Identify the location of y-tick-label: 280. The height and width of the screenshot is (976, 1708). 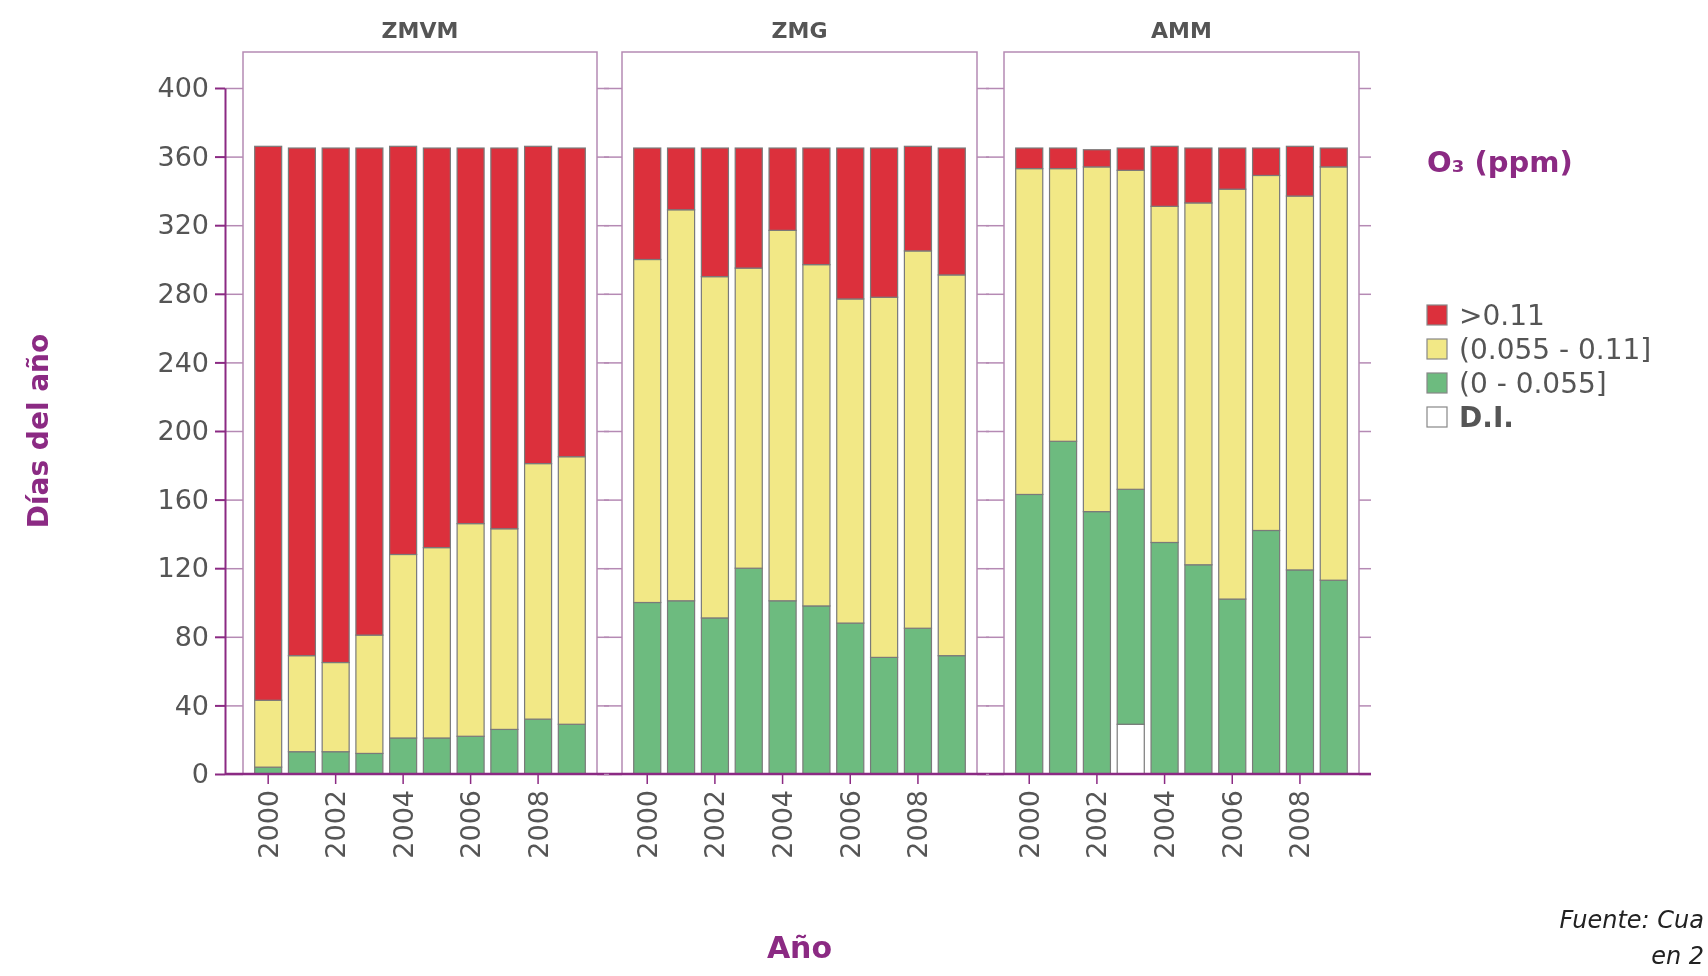
(183, 293).